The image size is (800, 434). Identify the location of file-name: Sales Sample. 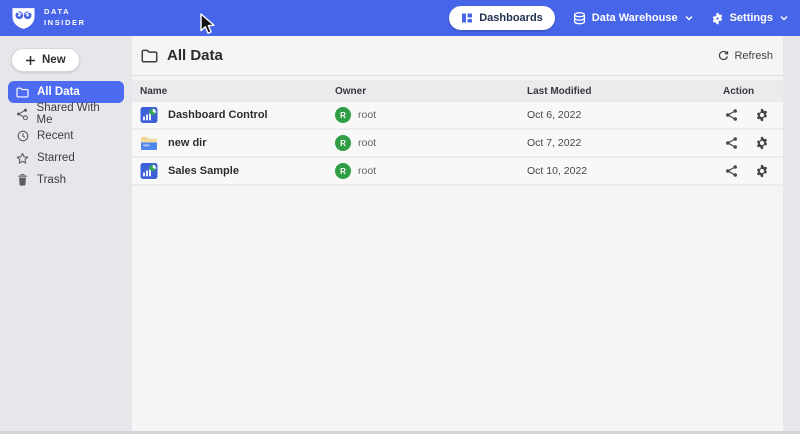
(203, 171).